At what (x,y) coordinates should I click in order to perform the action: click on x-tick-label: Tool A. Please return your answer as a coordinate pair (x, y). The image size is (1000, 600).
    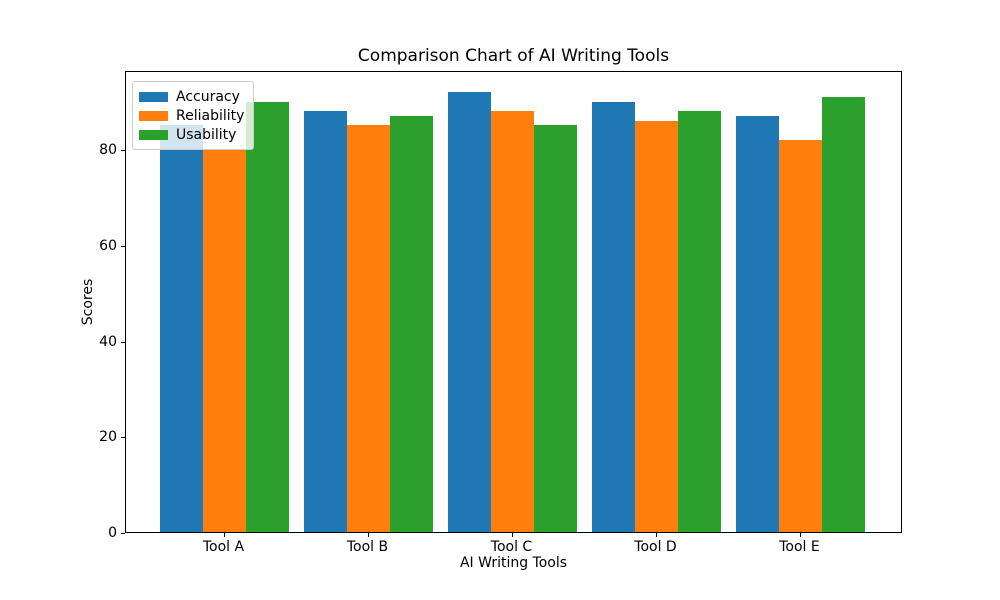
    Looking at the image, I should click on (223, 547).